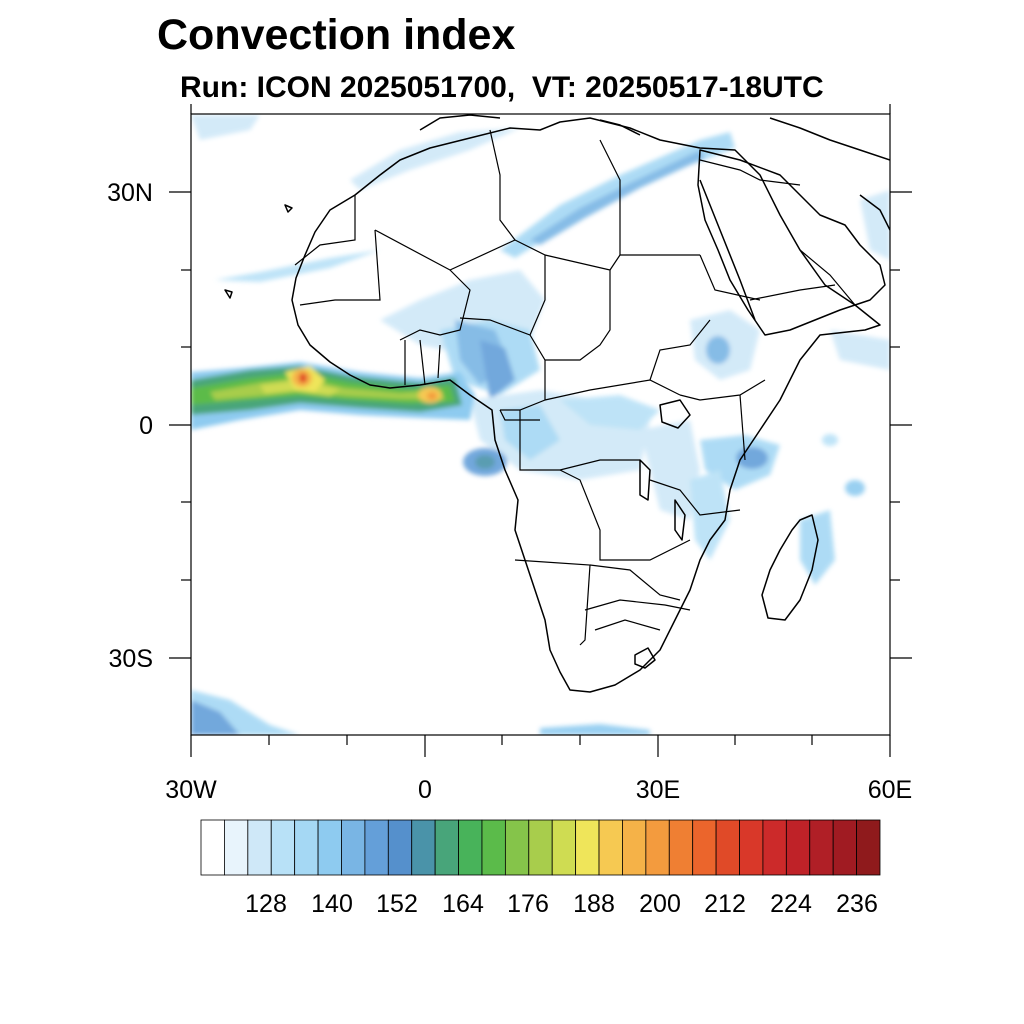 This screenshot has width=1024, height=1024. I want to click on x-tick-label: 0, so click(425, 790).